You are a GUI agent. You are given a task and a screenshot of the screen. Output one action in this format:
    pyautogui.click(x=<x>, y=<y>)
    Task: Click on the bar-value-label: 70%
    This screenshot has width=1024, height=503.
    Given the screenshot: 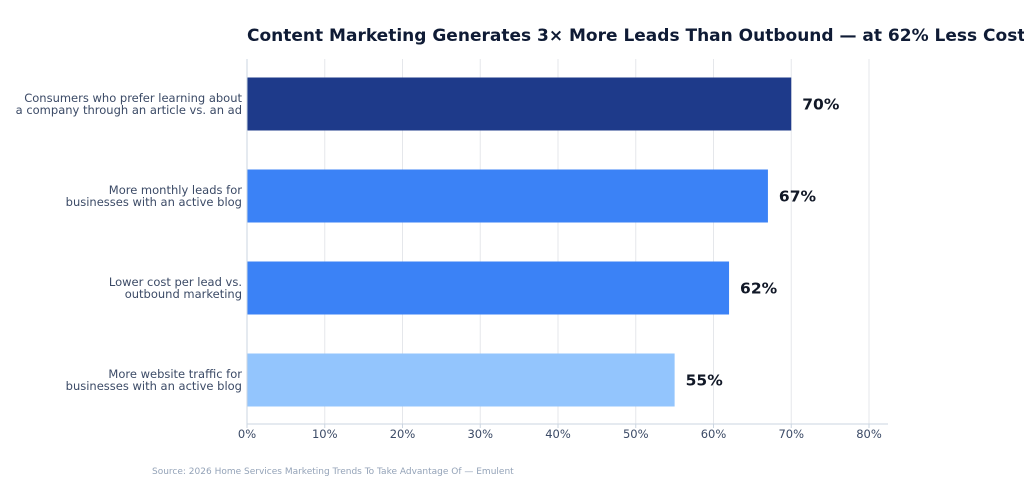 What is the action you would take?
    pyautogui.click(x=821, y=105)
    